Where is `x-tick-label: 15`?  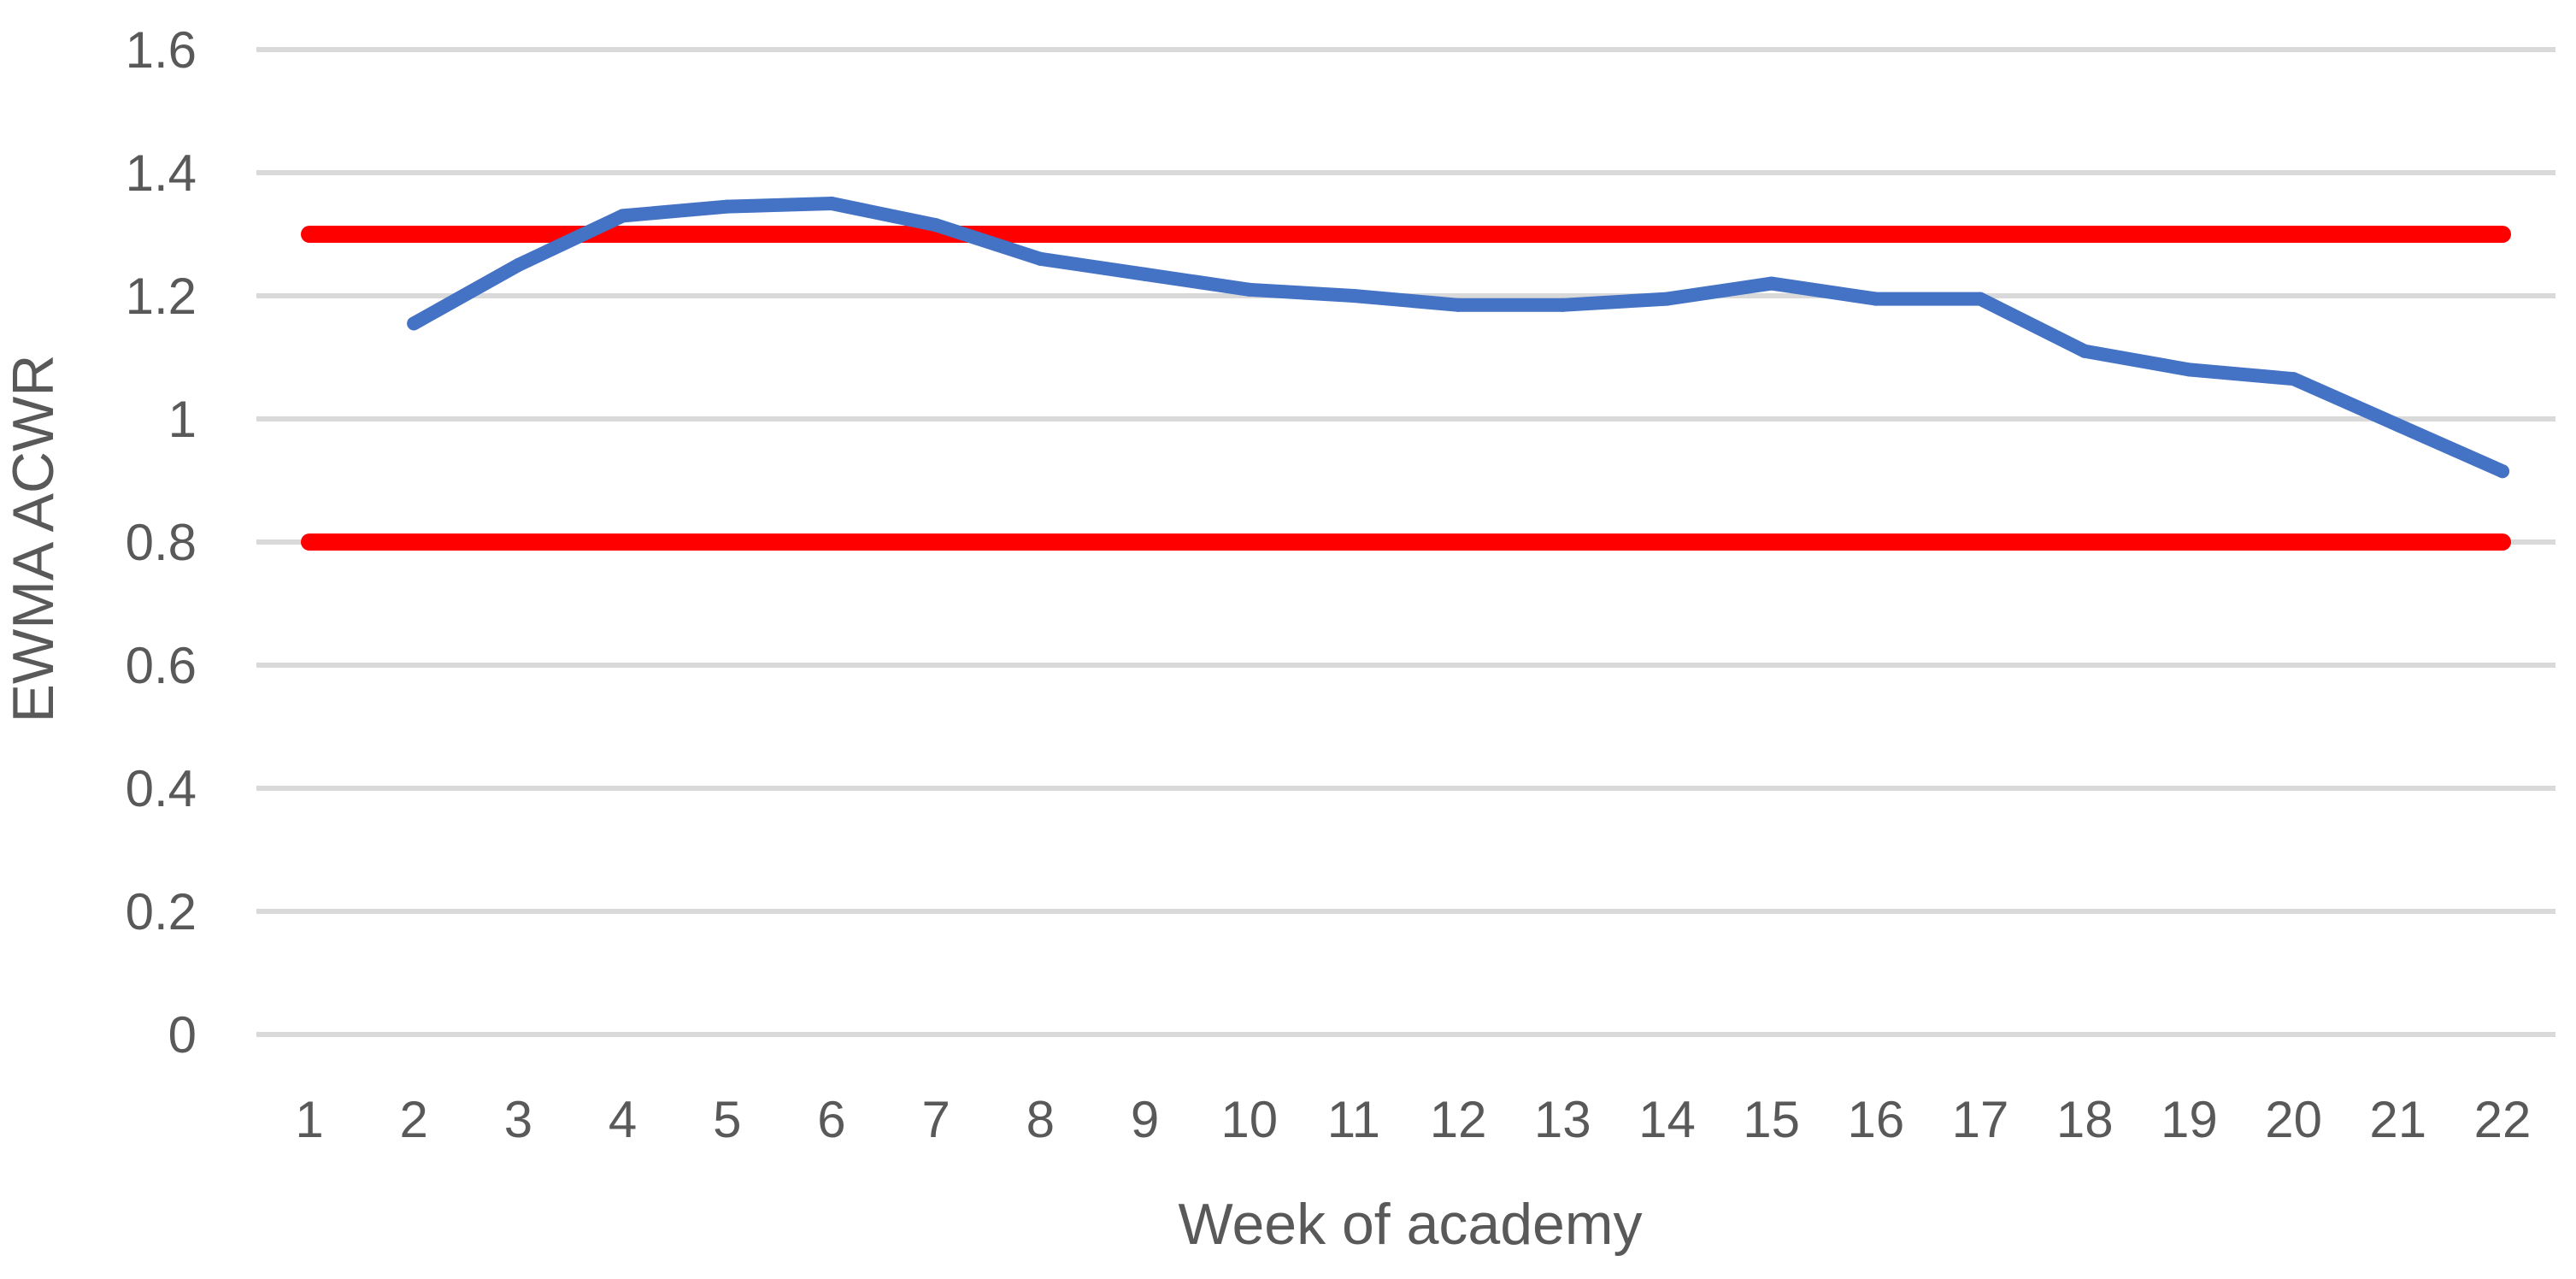 x-tick-label: 15 is located at coordinates (1771, 1119).